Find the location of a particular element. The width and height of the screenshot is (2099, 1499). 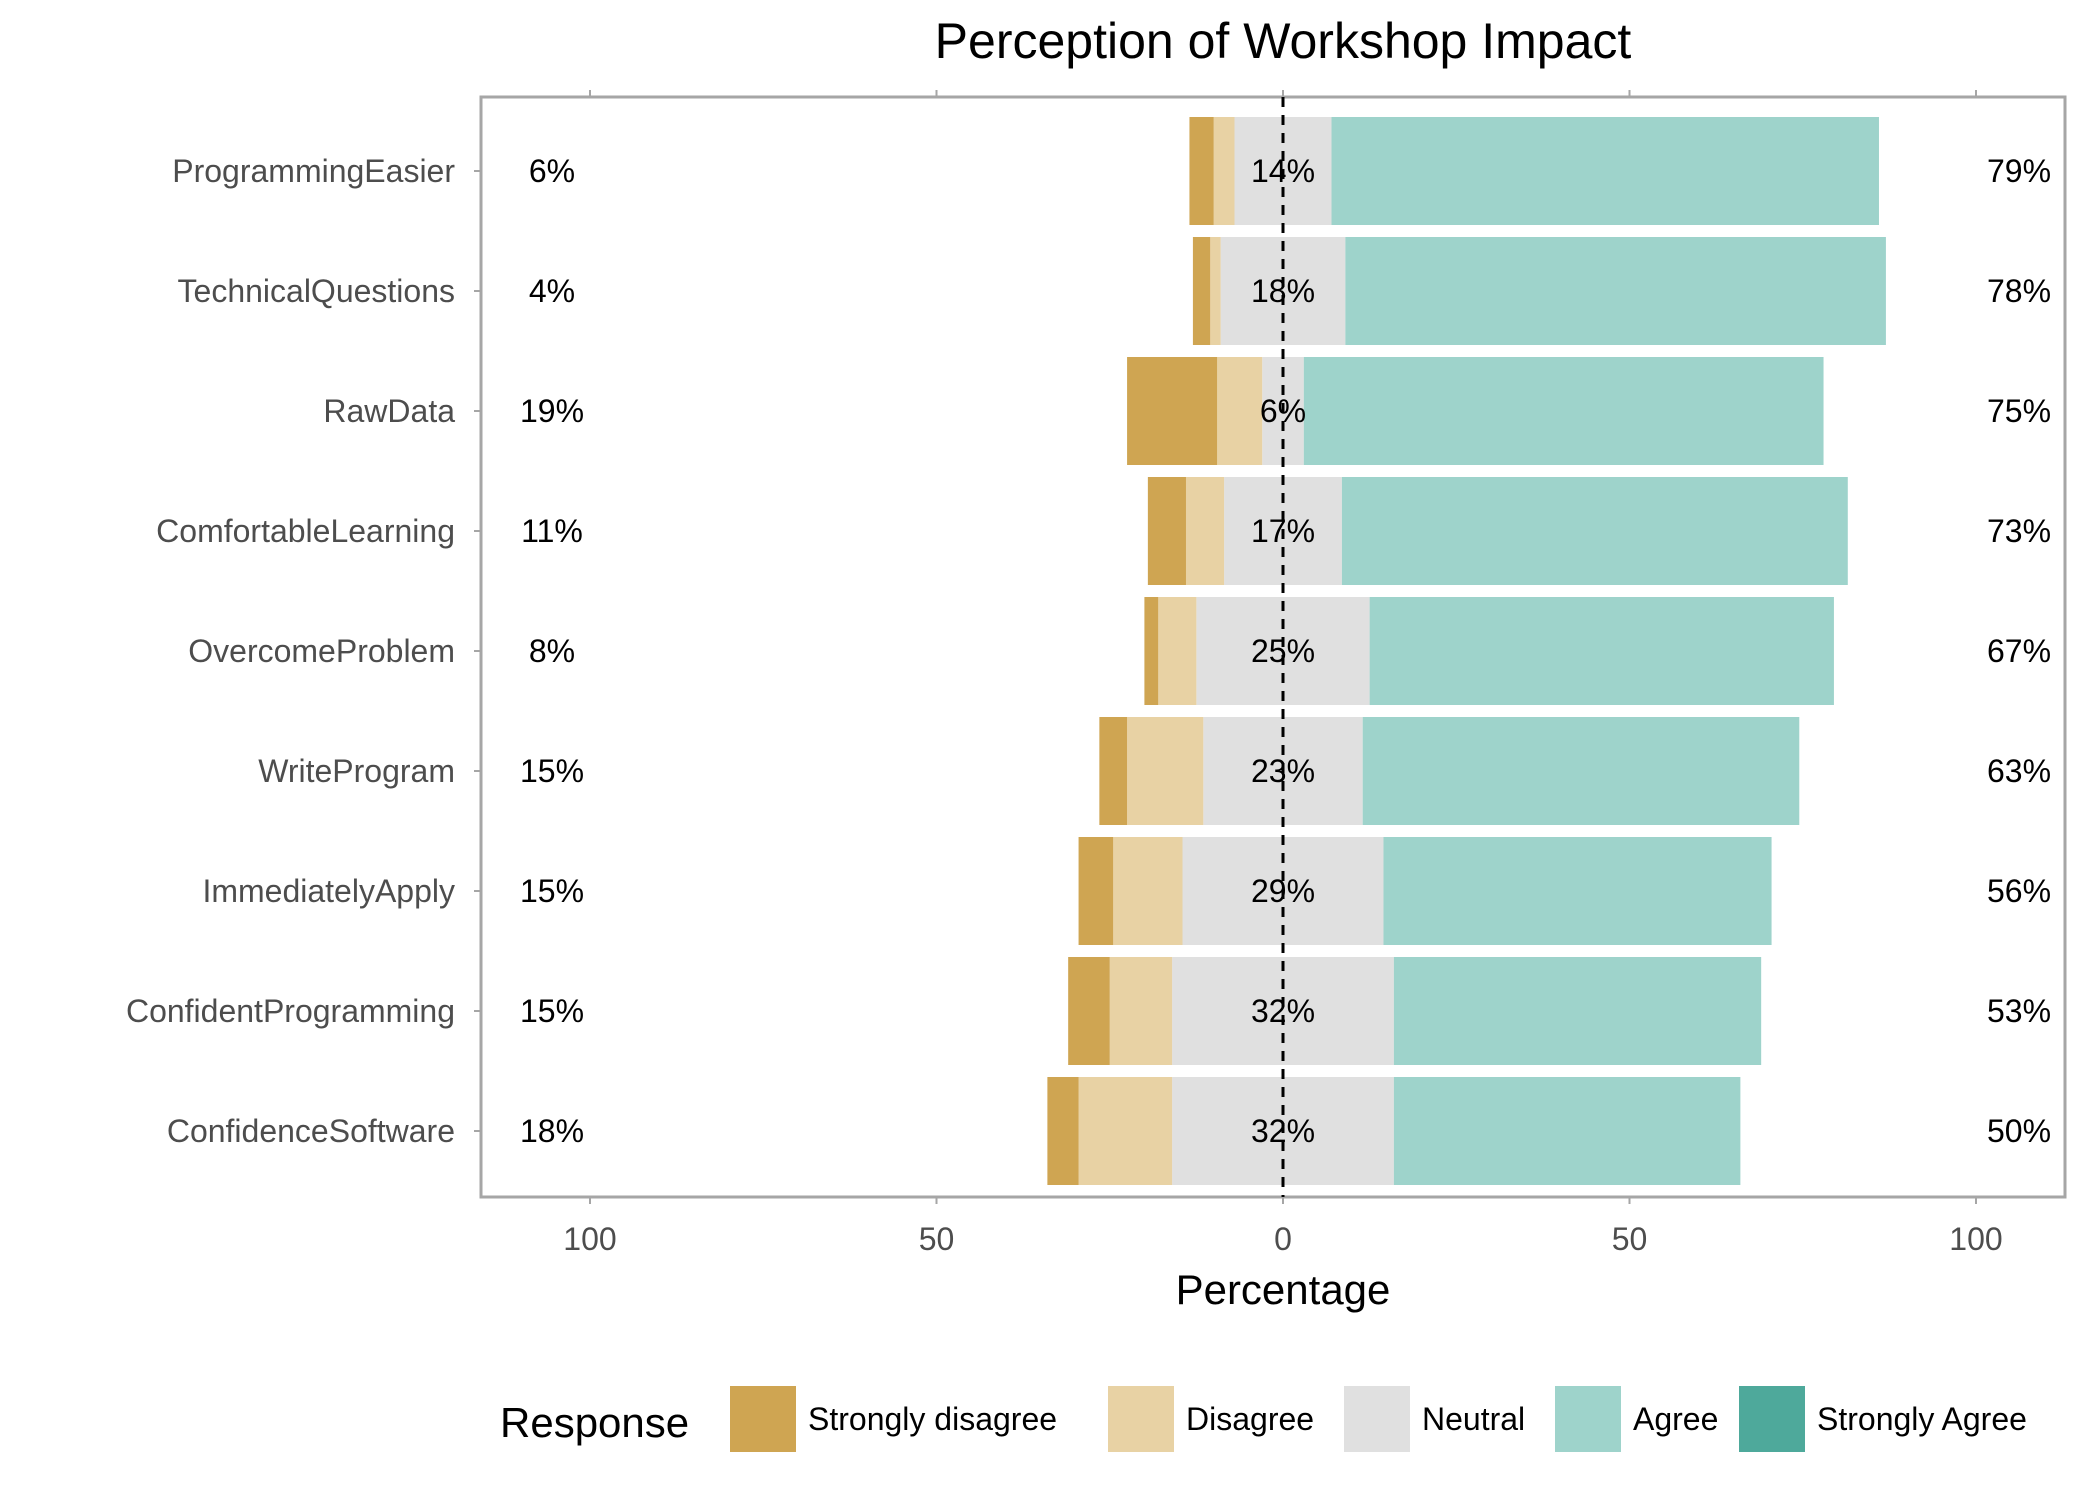

bar-agree-ConfidenceSoftware is located at coordinates (1567, 1131).